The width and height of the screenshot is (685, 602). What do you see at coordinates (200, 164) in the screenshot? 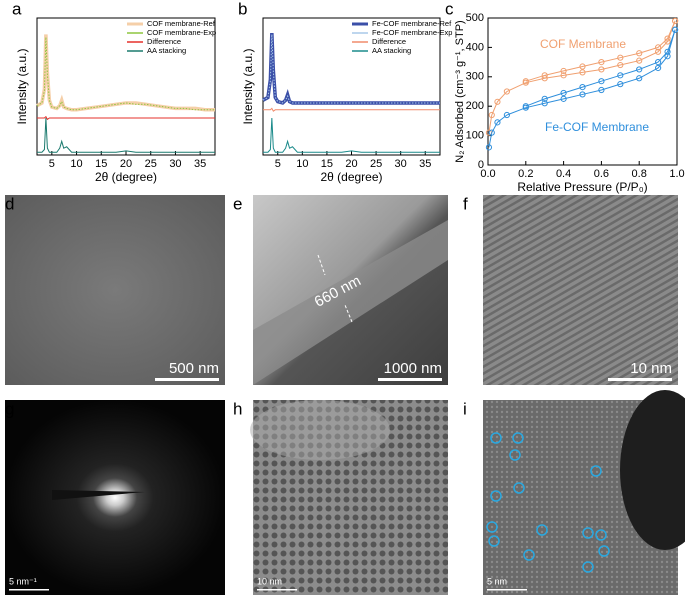
I see `x-tick-label: 35` at bounding box center [200, 164].